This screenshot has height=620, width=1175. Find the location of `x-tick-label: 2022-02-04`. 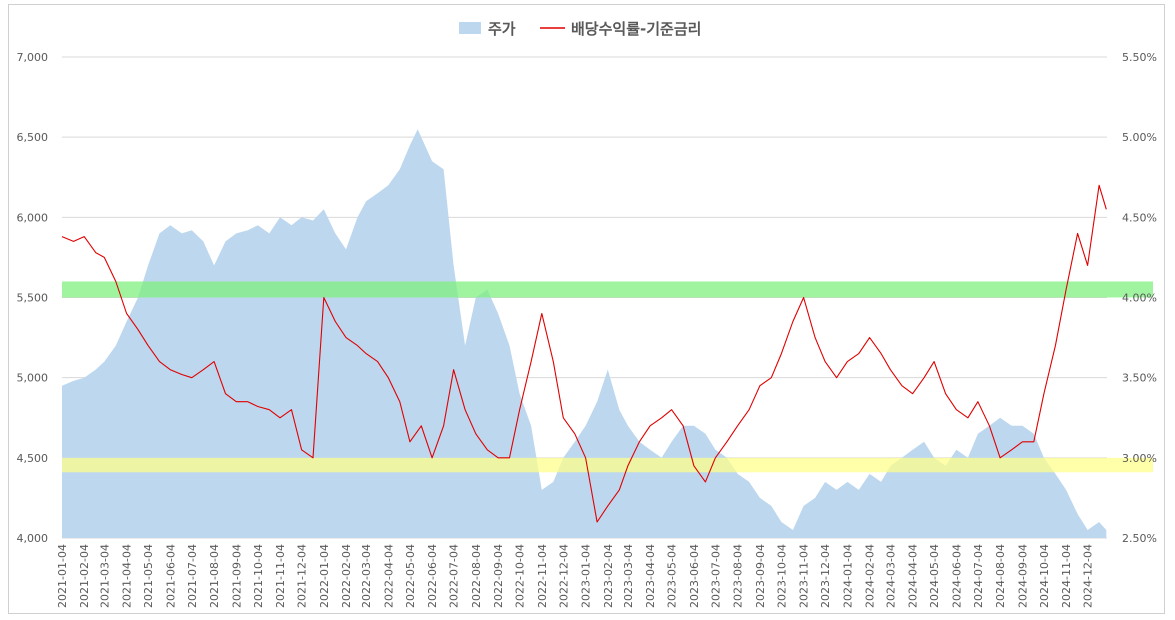

x-tick-label: 2022-02-04 is located at coordinates (346, 576).